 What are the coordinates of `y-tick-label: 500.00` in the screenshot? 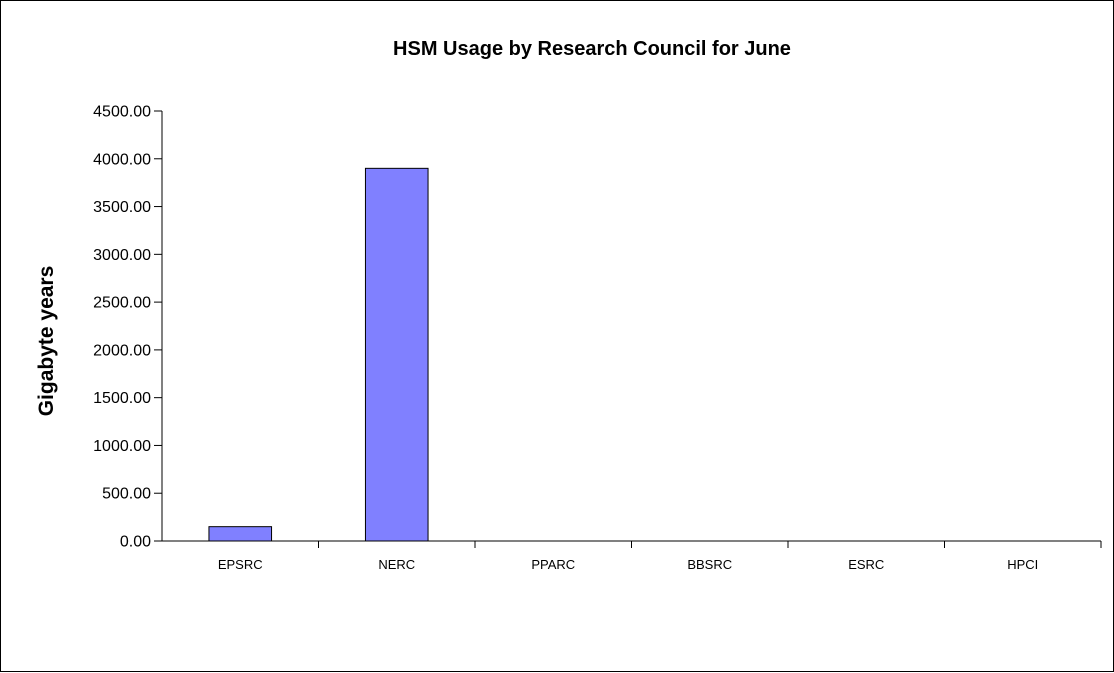 It's located at (126, 494).